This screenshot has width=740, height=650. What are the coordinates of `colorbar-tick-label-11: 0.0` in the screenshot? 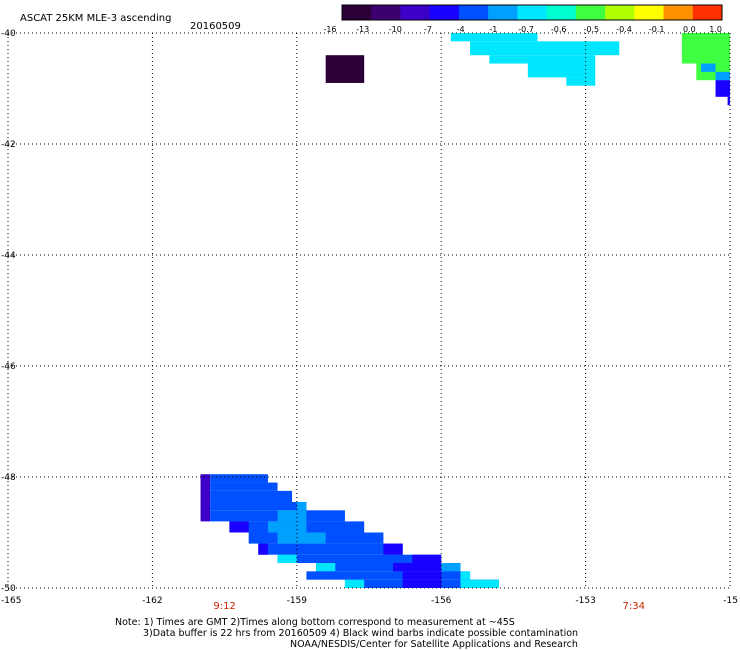 It's located at (689, 29).